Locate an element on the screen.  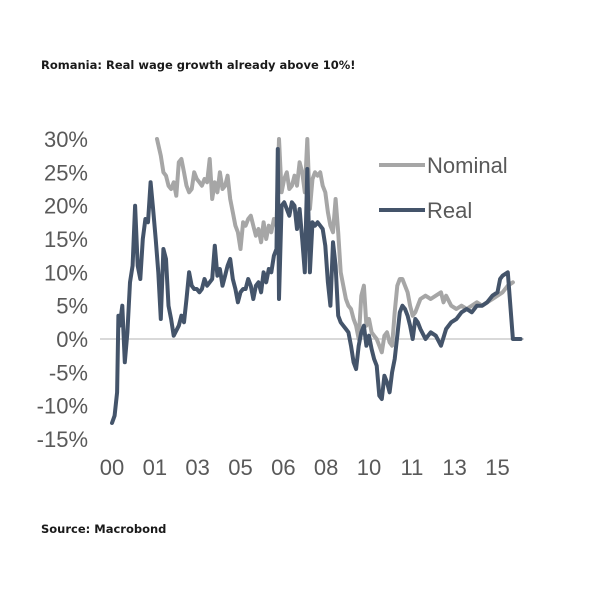
x-tick-label: 00 is located at coordinates (112, 467).